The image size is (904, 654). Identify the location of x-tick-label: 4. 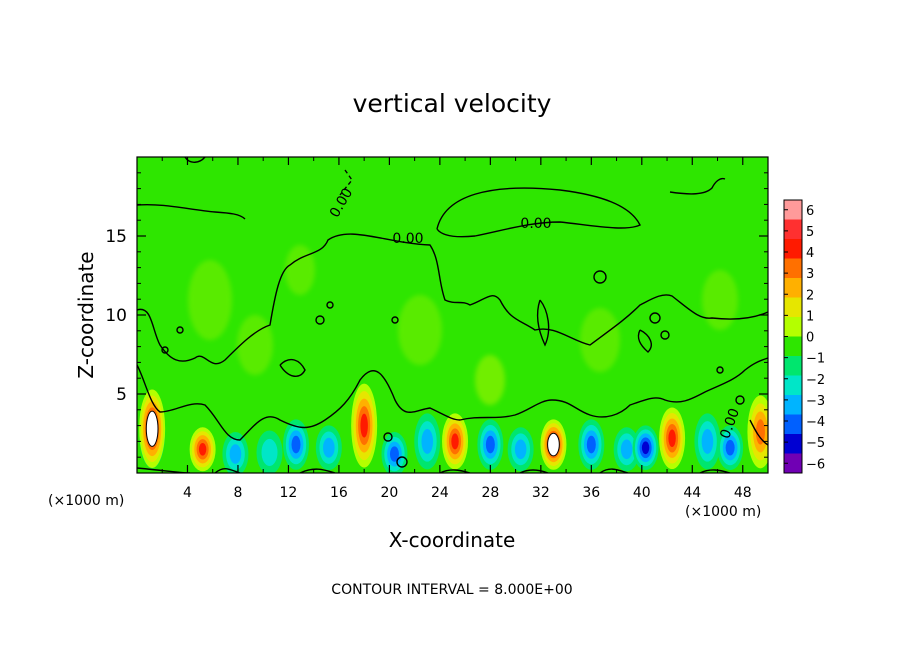
(187, 493).